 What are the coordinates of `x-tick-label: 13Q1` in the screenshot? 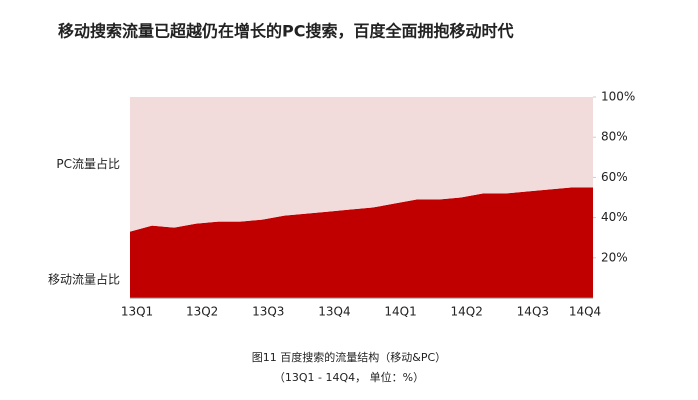 It's located at (137, 312).